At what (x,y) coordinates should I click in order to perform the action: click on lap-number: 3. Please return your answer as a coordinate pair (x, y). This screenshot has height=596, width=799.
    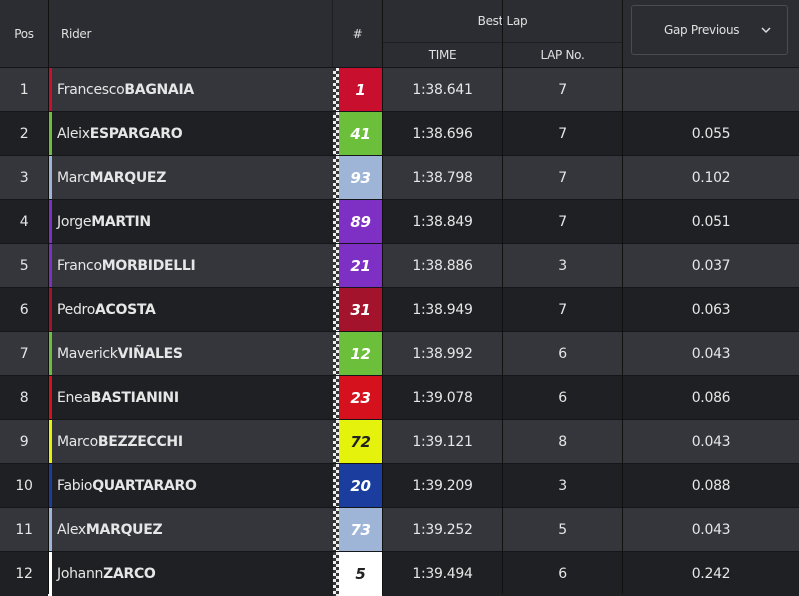
    Looking at the image, I should click on (562, 486).